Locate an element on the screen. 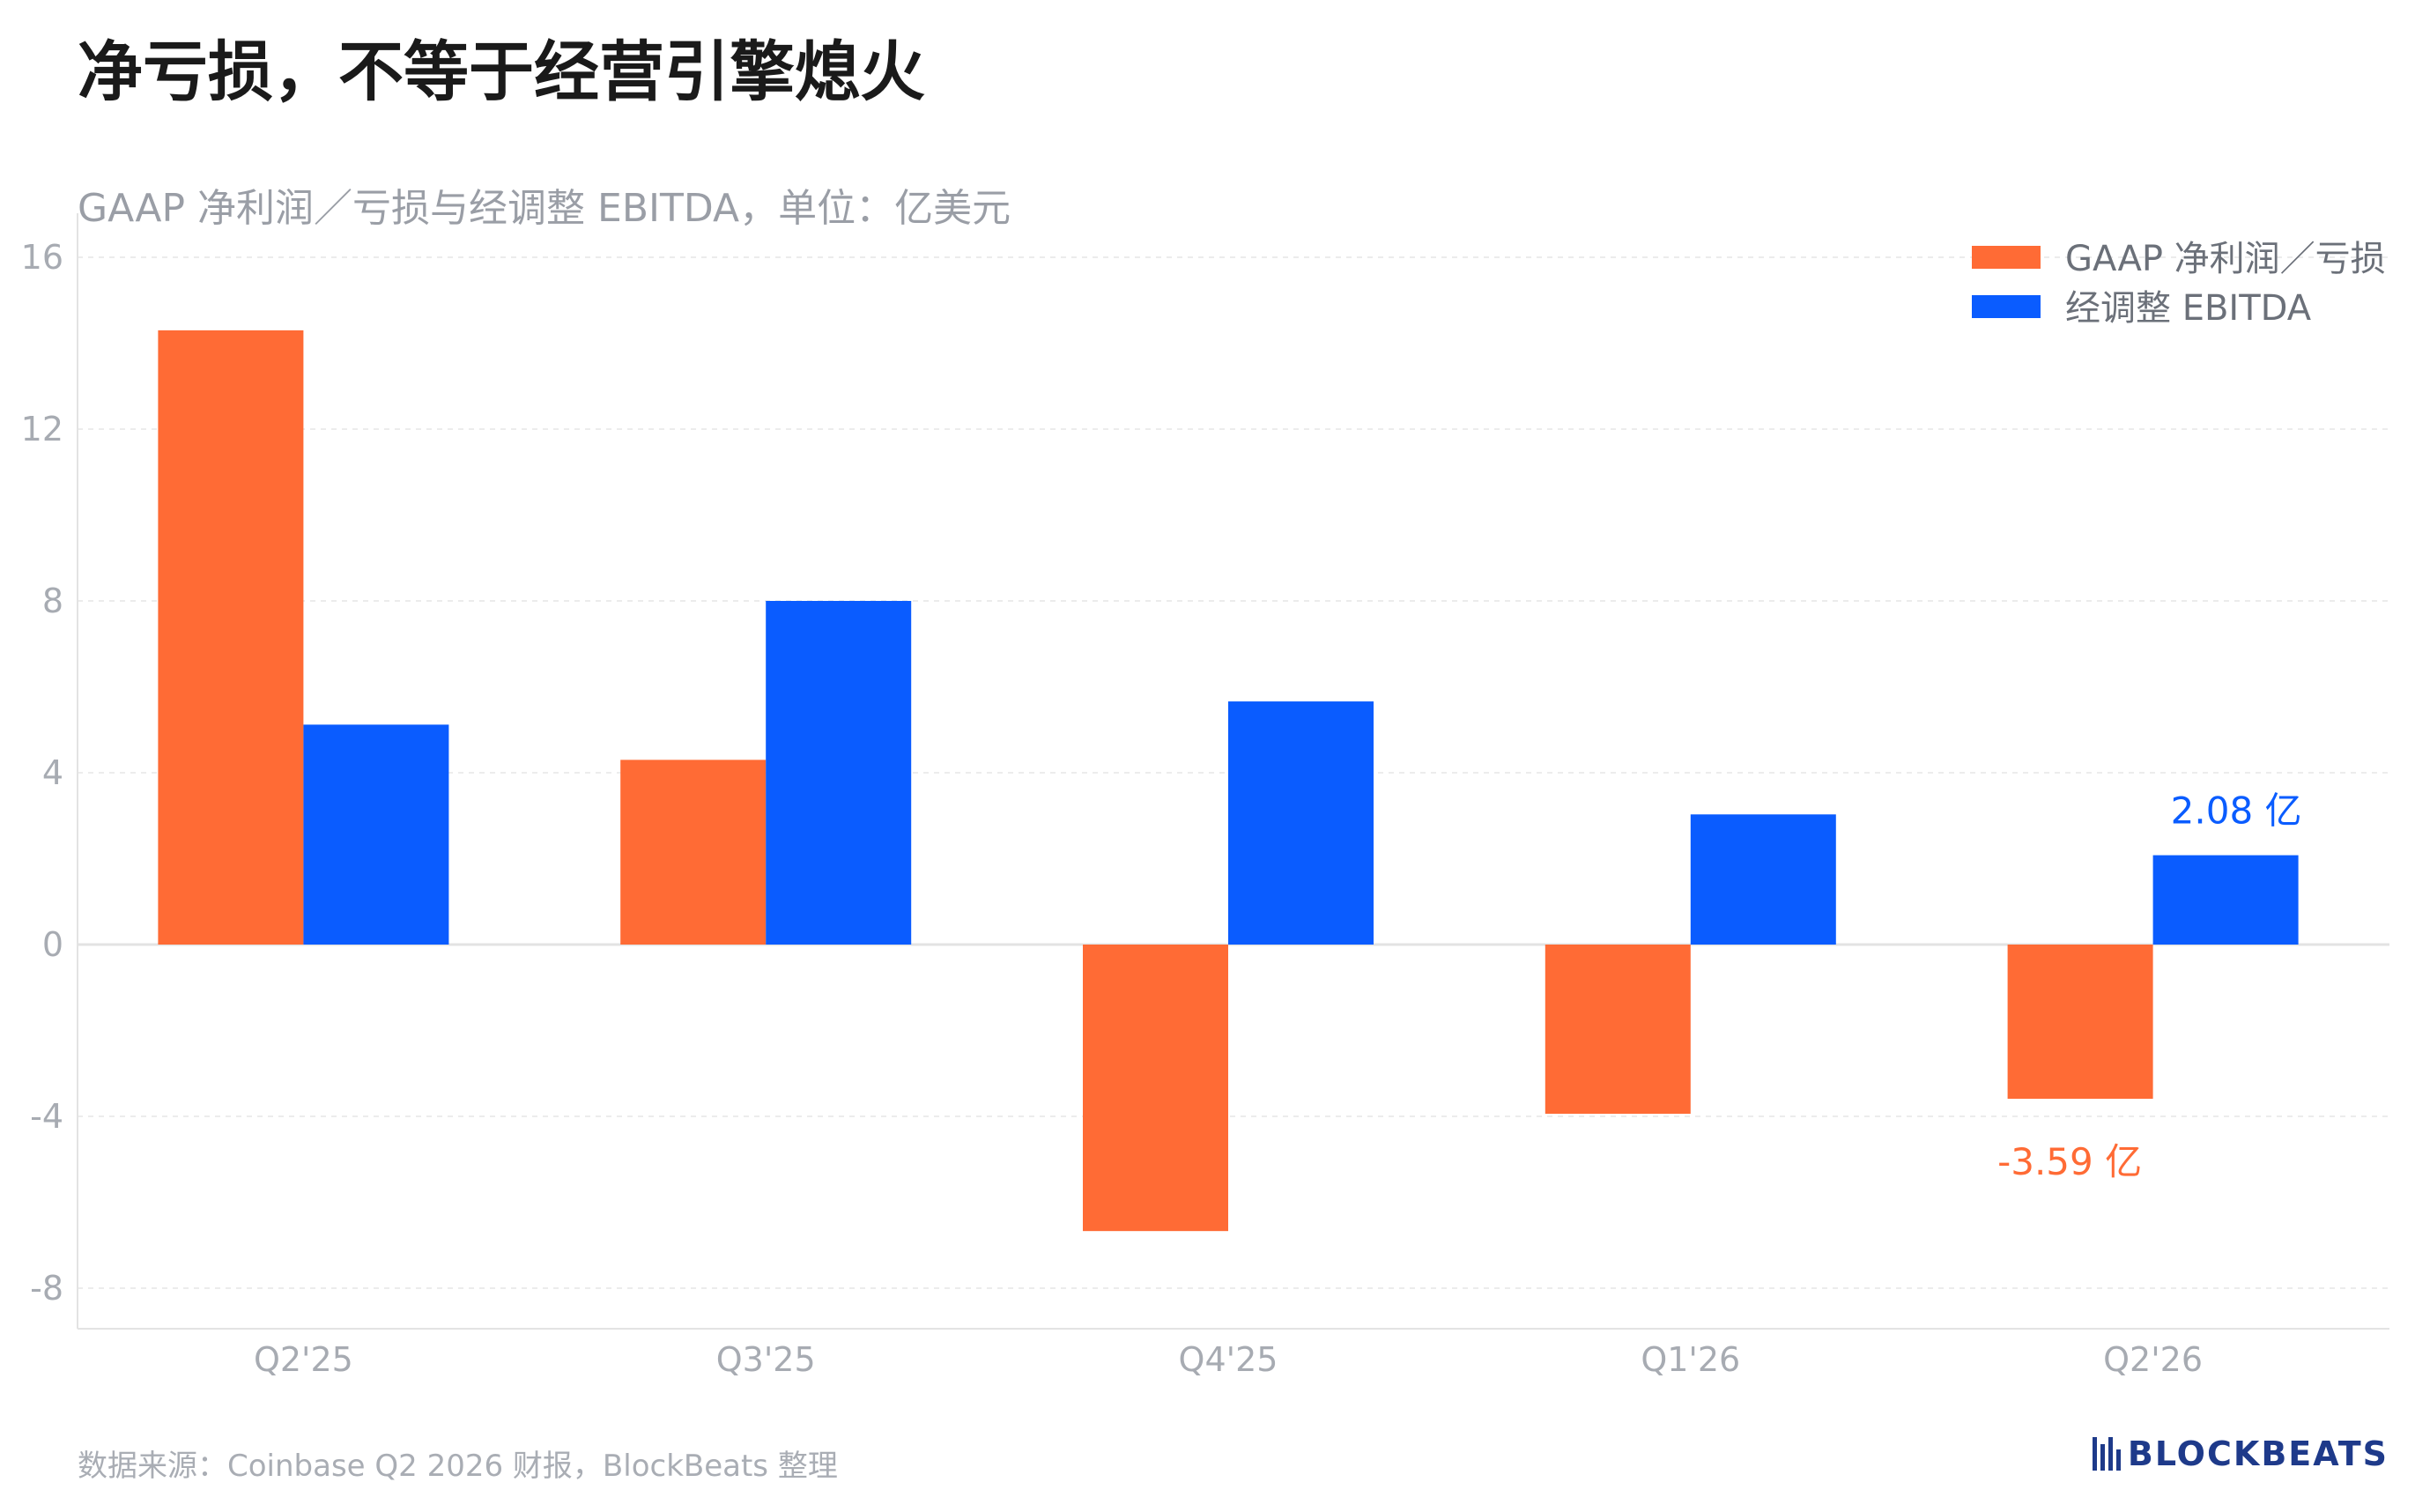 The width and height of the screenshot is (2415, 1512). x-tick-label-2: Q4'25 is located at coordinates (1228, 1359).